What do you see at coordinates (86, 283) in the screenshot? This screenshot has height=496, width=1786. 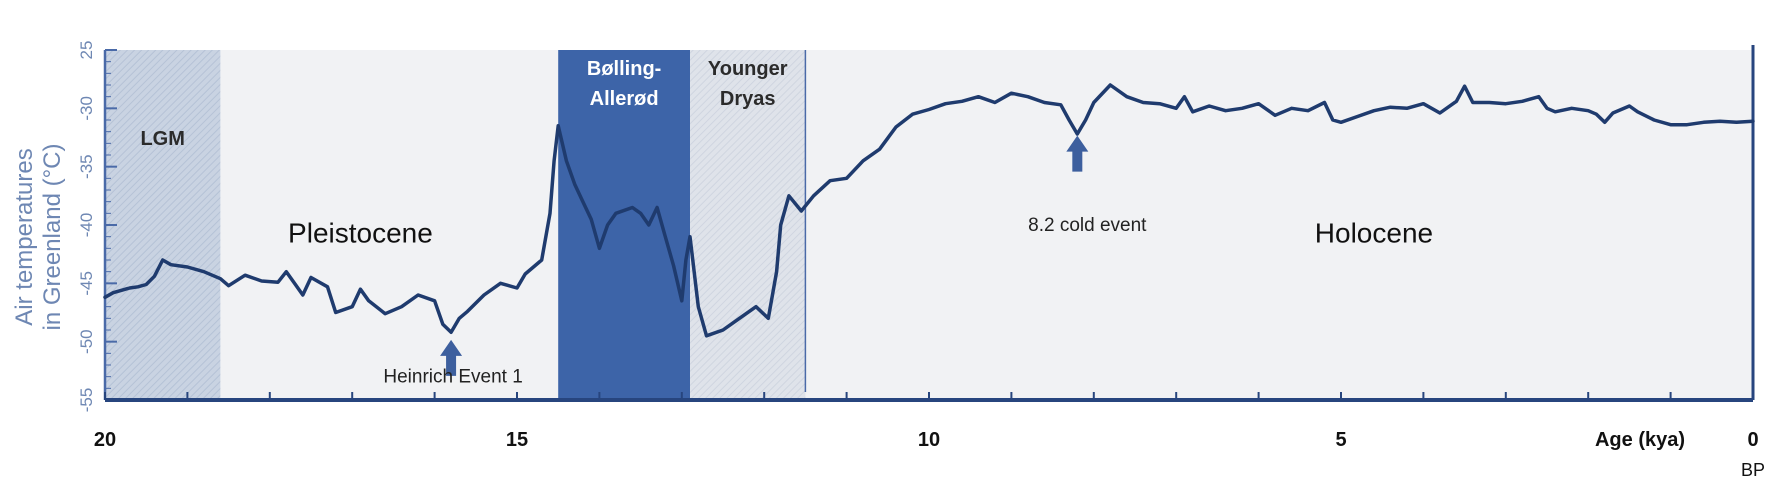 I see `y-tick-label: -45` at bounding box center [86, 283].